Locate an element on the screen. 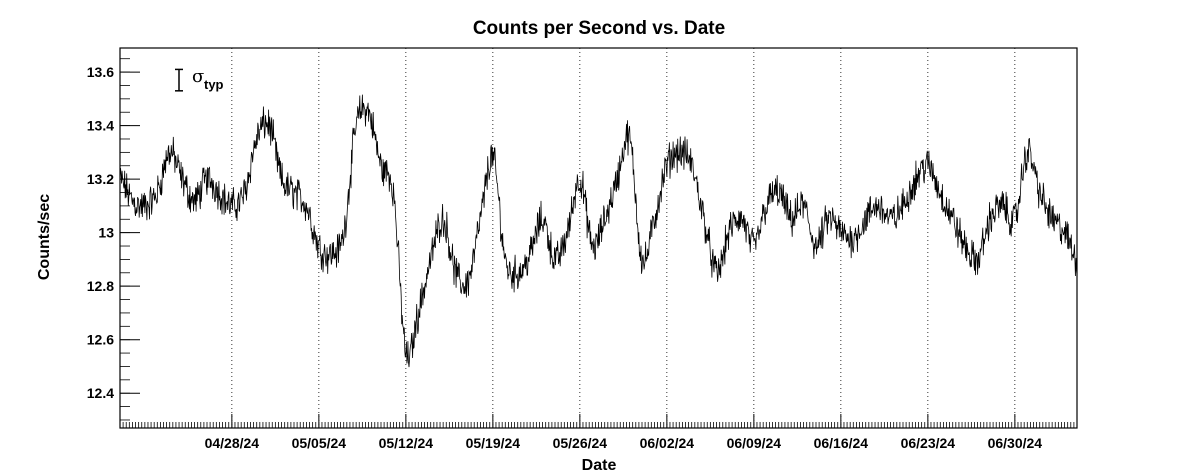 The image size is (1198, 476). sigma-typ-annotation: σ typ is located at coordinates (199, 79).